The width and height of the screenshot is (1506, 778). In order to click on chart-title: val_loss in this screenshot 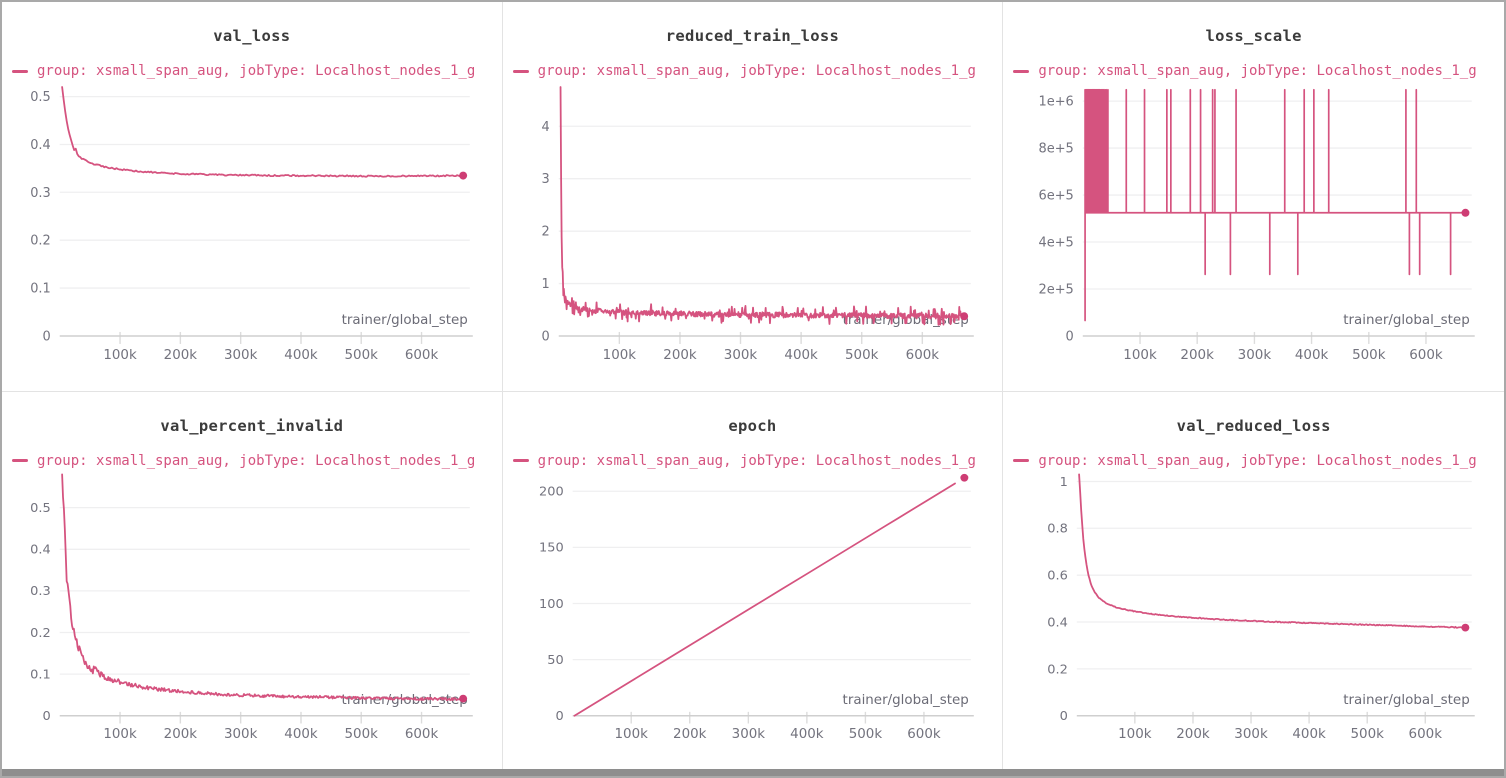, I will do `click(252, 36)`.